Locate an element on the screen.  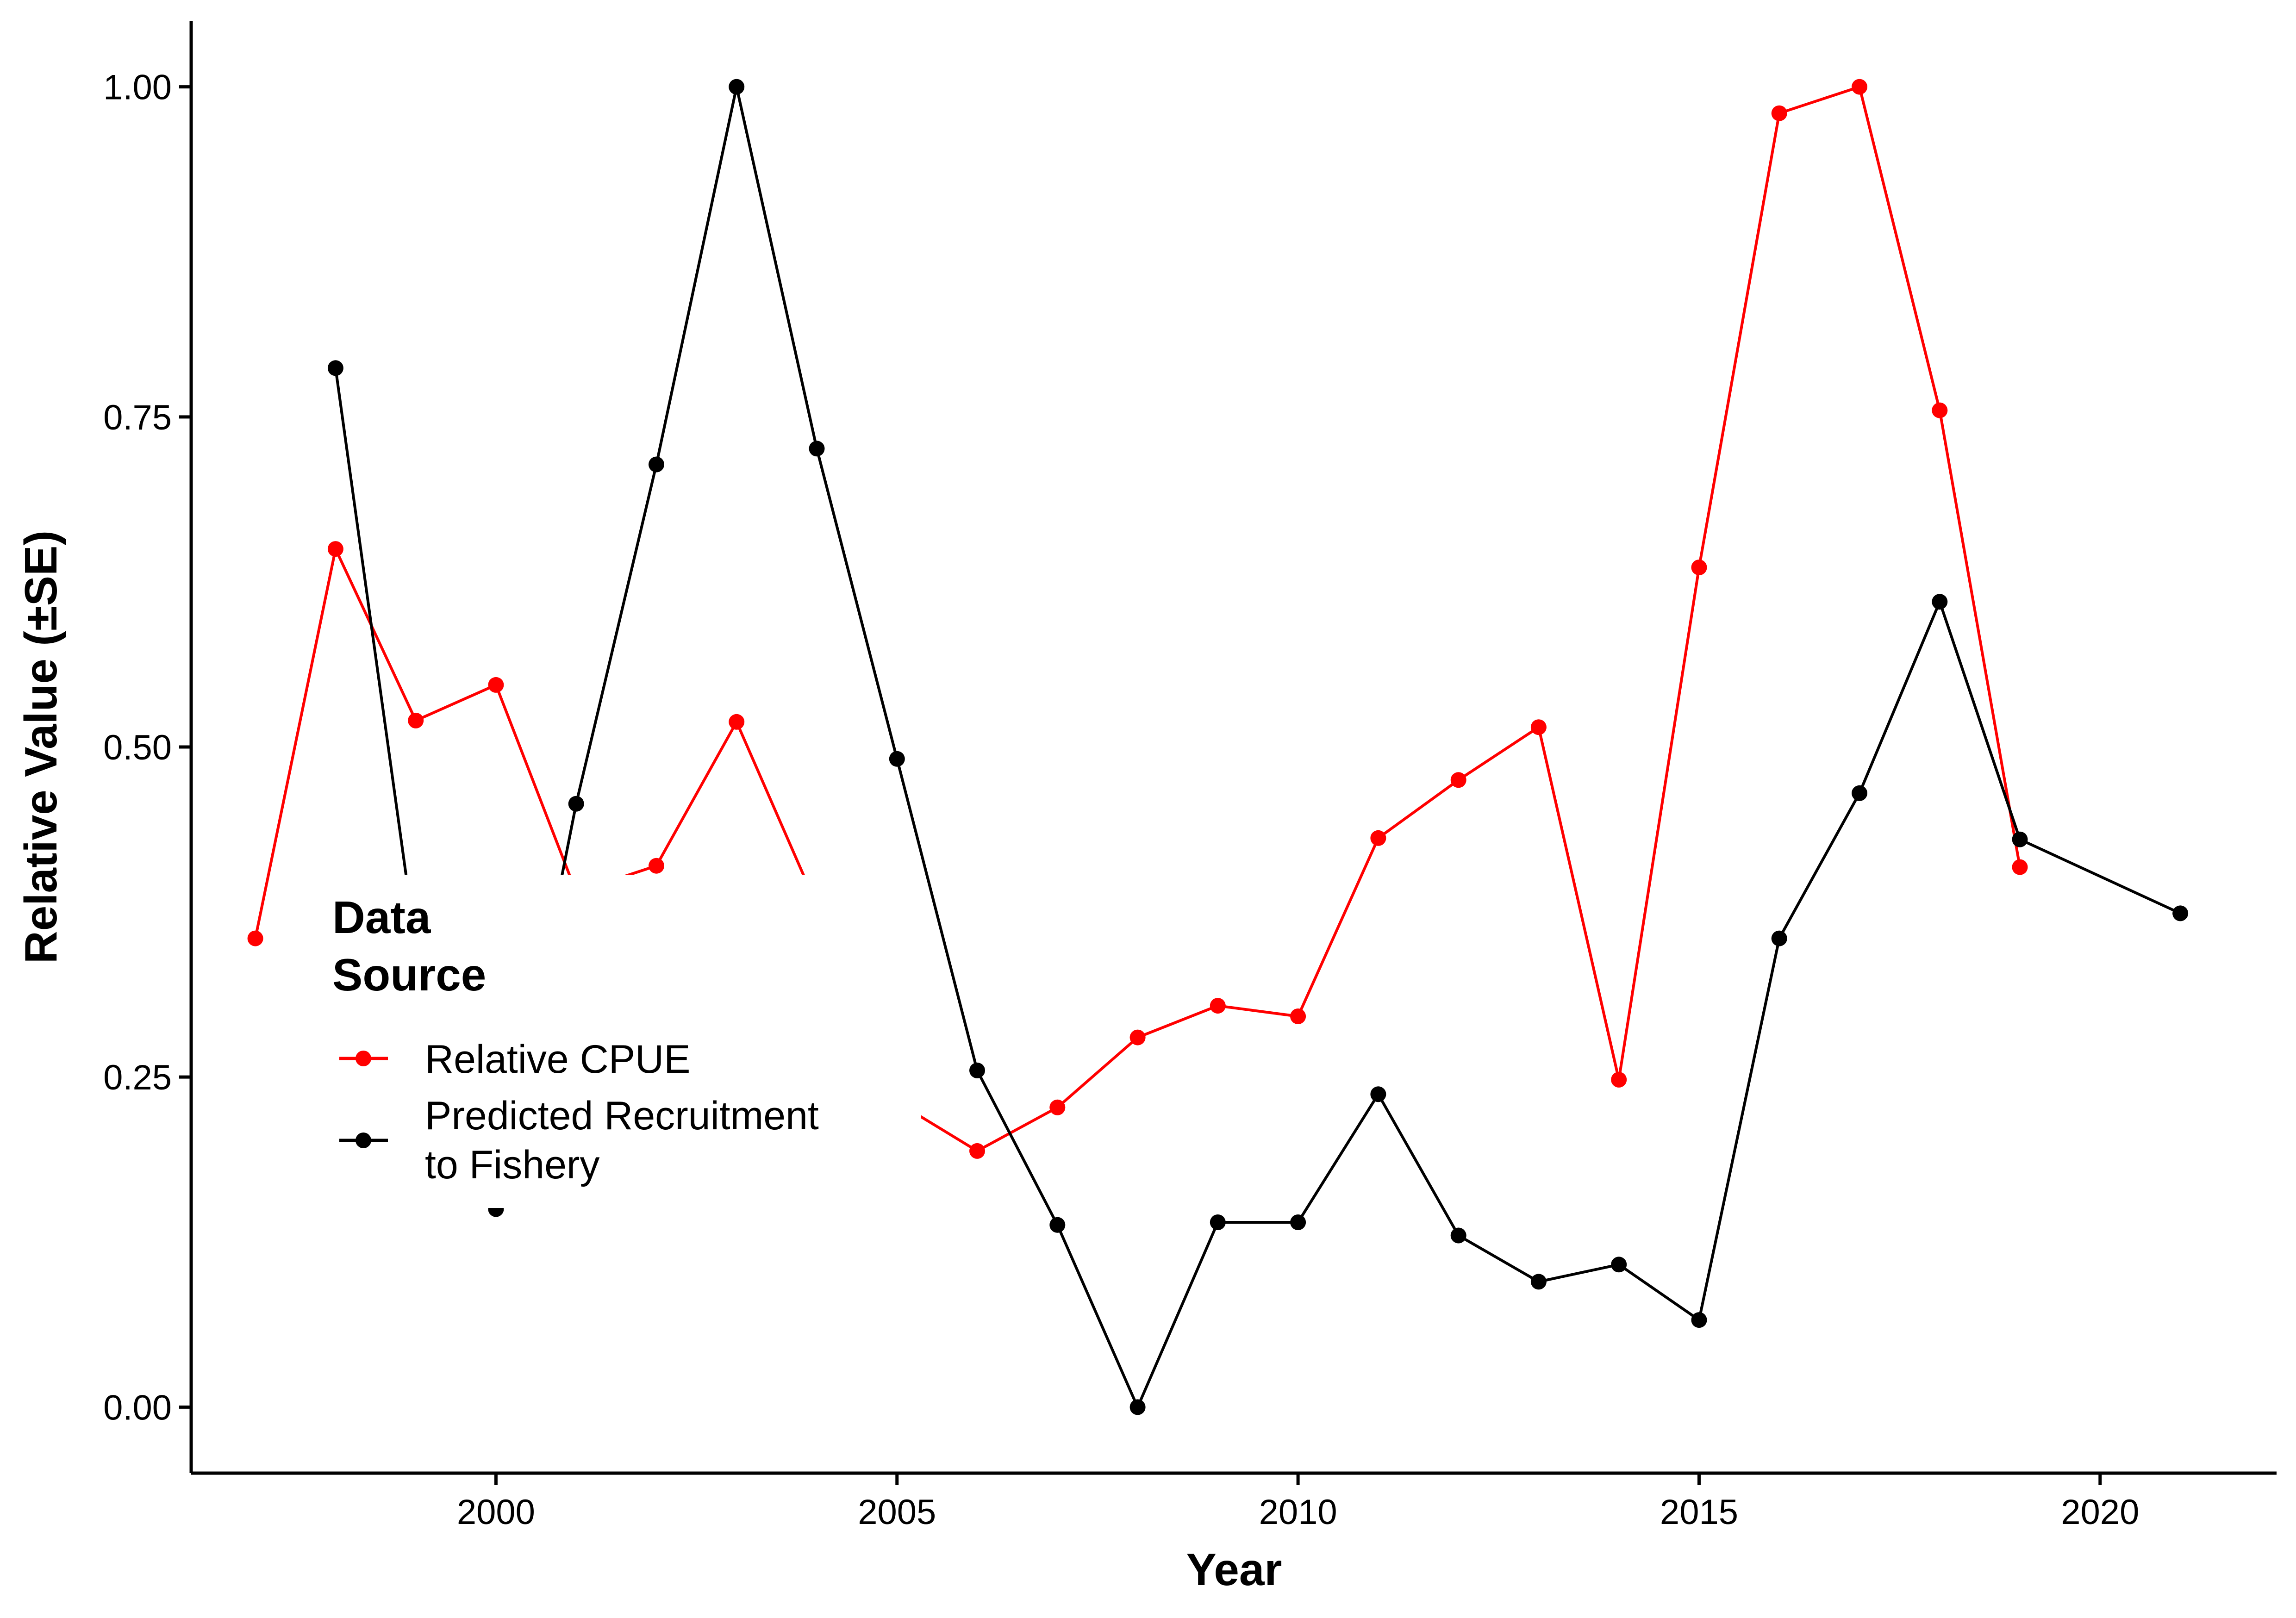
y-axis-title: Relative Value (±SE) is located at coordinates (40, 747).